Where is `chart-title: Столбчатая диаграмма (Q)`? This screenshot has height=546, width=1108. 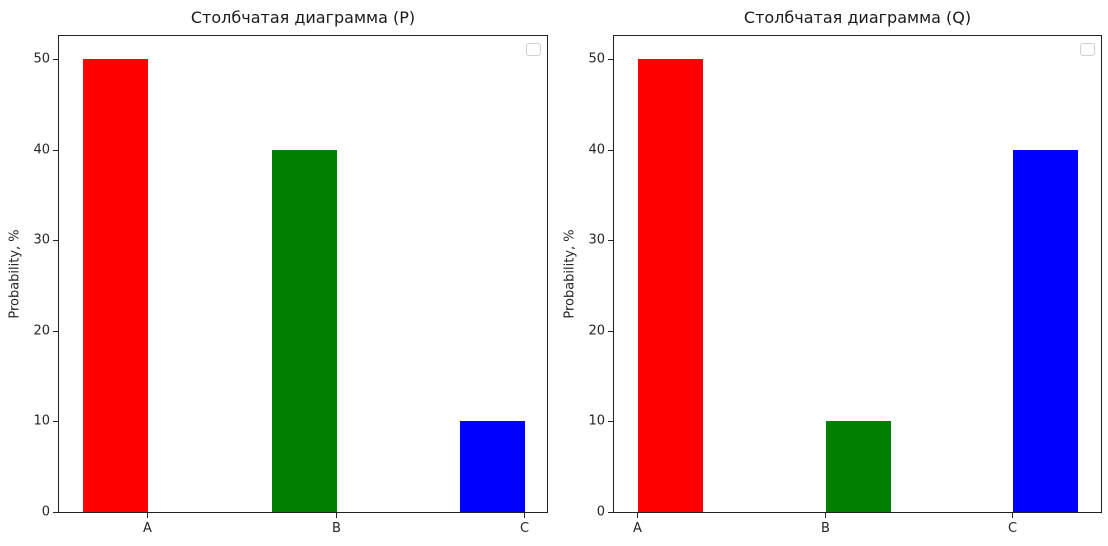 chart-title: Столбчатая диаграмма (Q) is located at coordinates (857, 17).